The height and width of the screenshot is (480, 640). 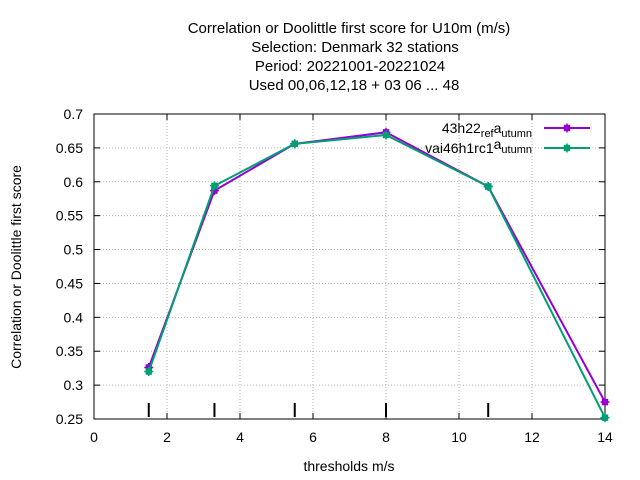 I want to click on x-axis-label: thresholds m/s, so click(x=348, y=466).